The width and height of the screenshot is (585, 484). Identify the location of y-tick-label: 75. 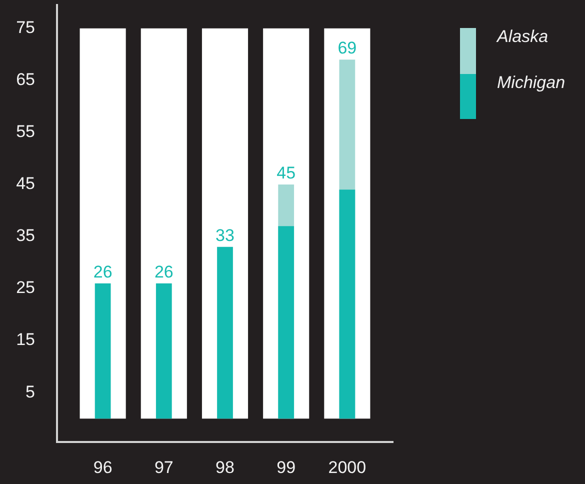
(25, 28).